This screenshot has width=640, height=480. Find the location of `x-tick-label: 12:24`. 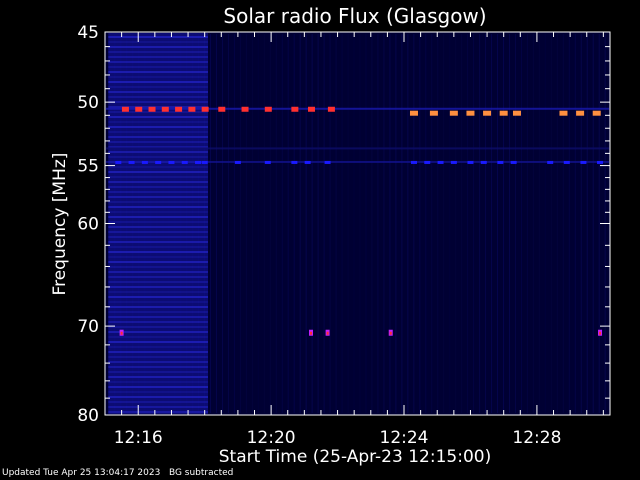

x-tick-label: 12:24 is located at coordinates (404, 438).